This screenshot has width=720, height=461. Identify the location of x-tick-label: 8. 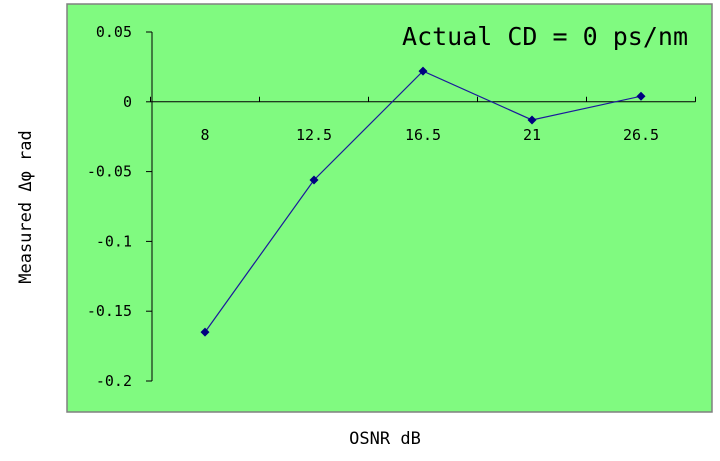
(204, 135).